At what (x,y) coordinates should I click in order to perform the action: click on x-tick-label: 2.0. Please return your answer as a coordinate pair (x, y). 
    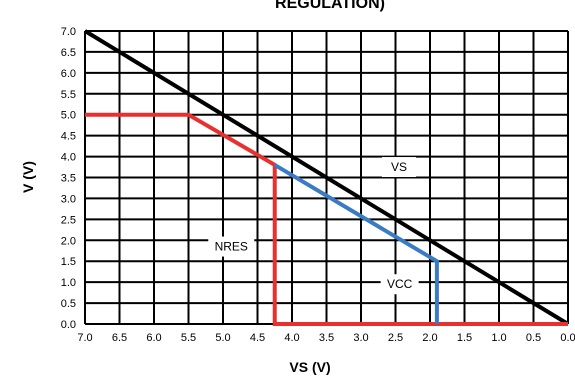
    Looking at the image, I should click on (429, 338).